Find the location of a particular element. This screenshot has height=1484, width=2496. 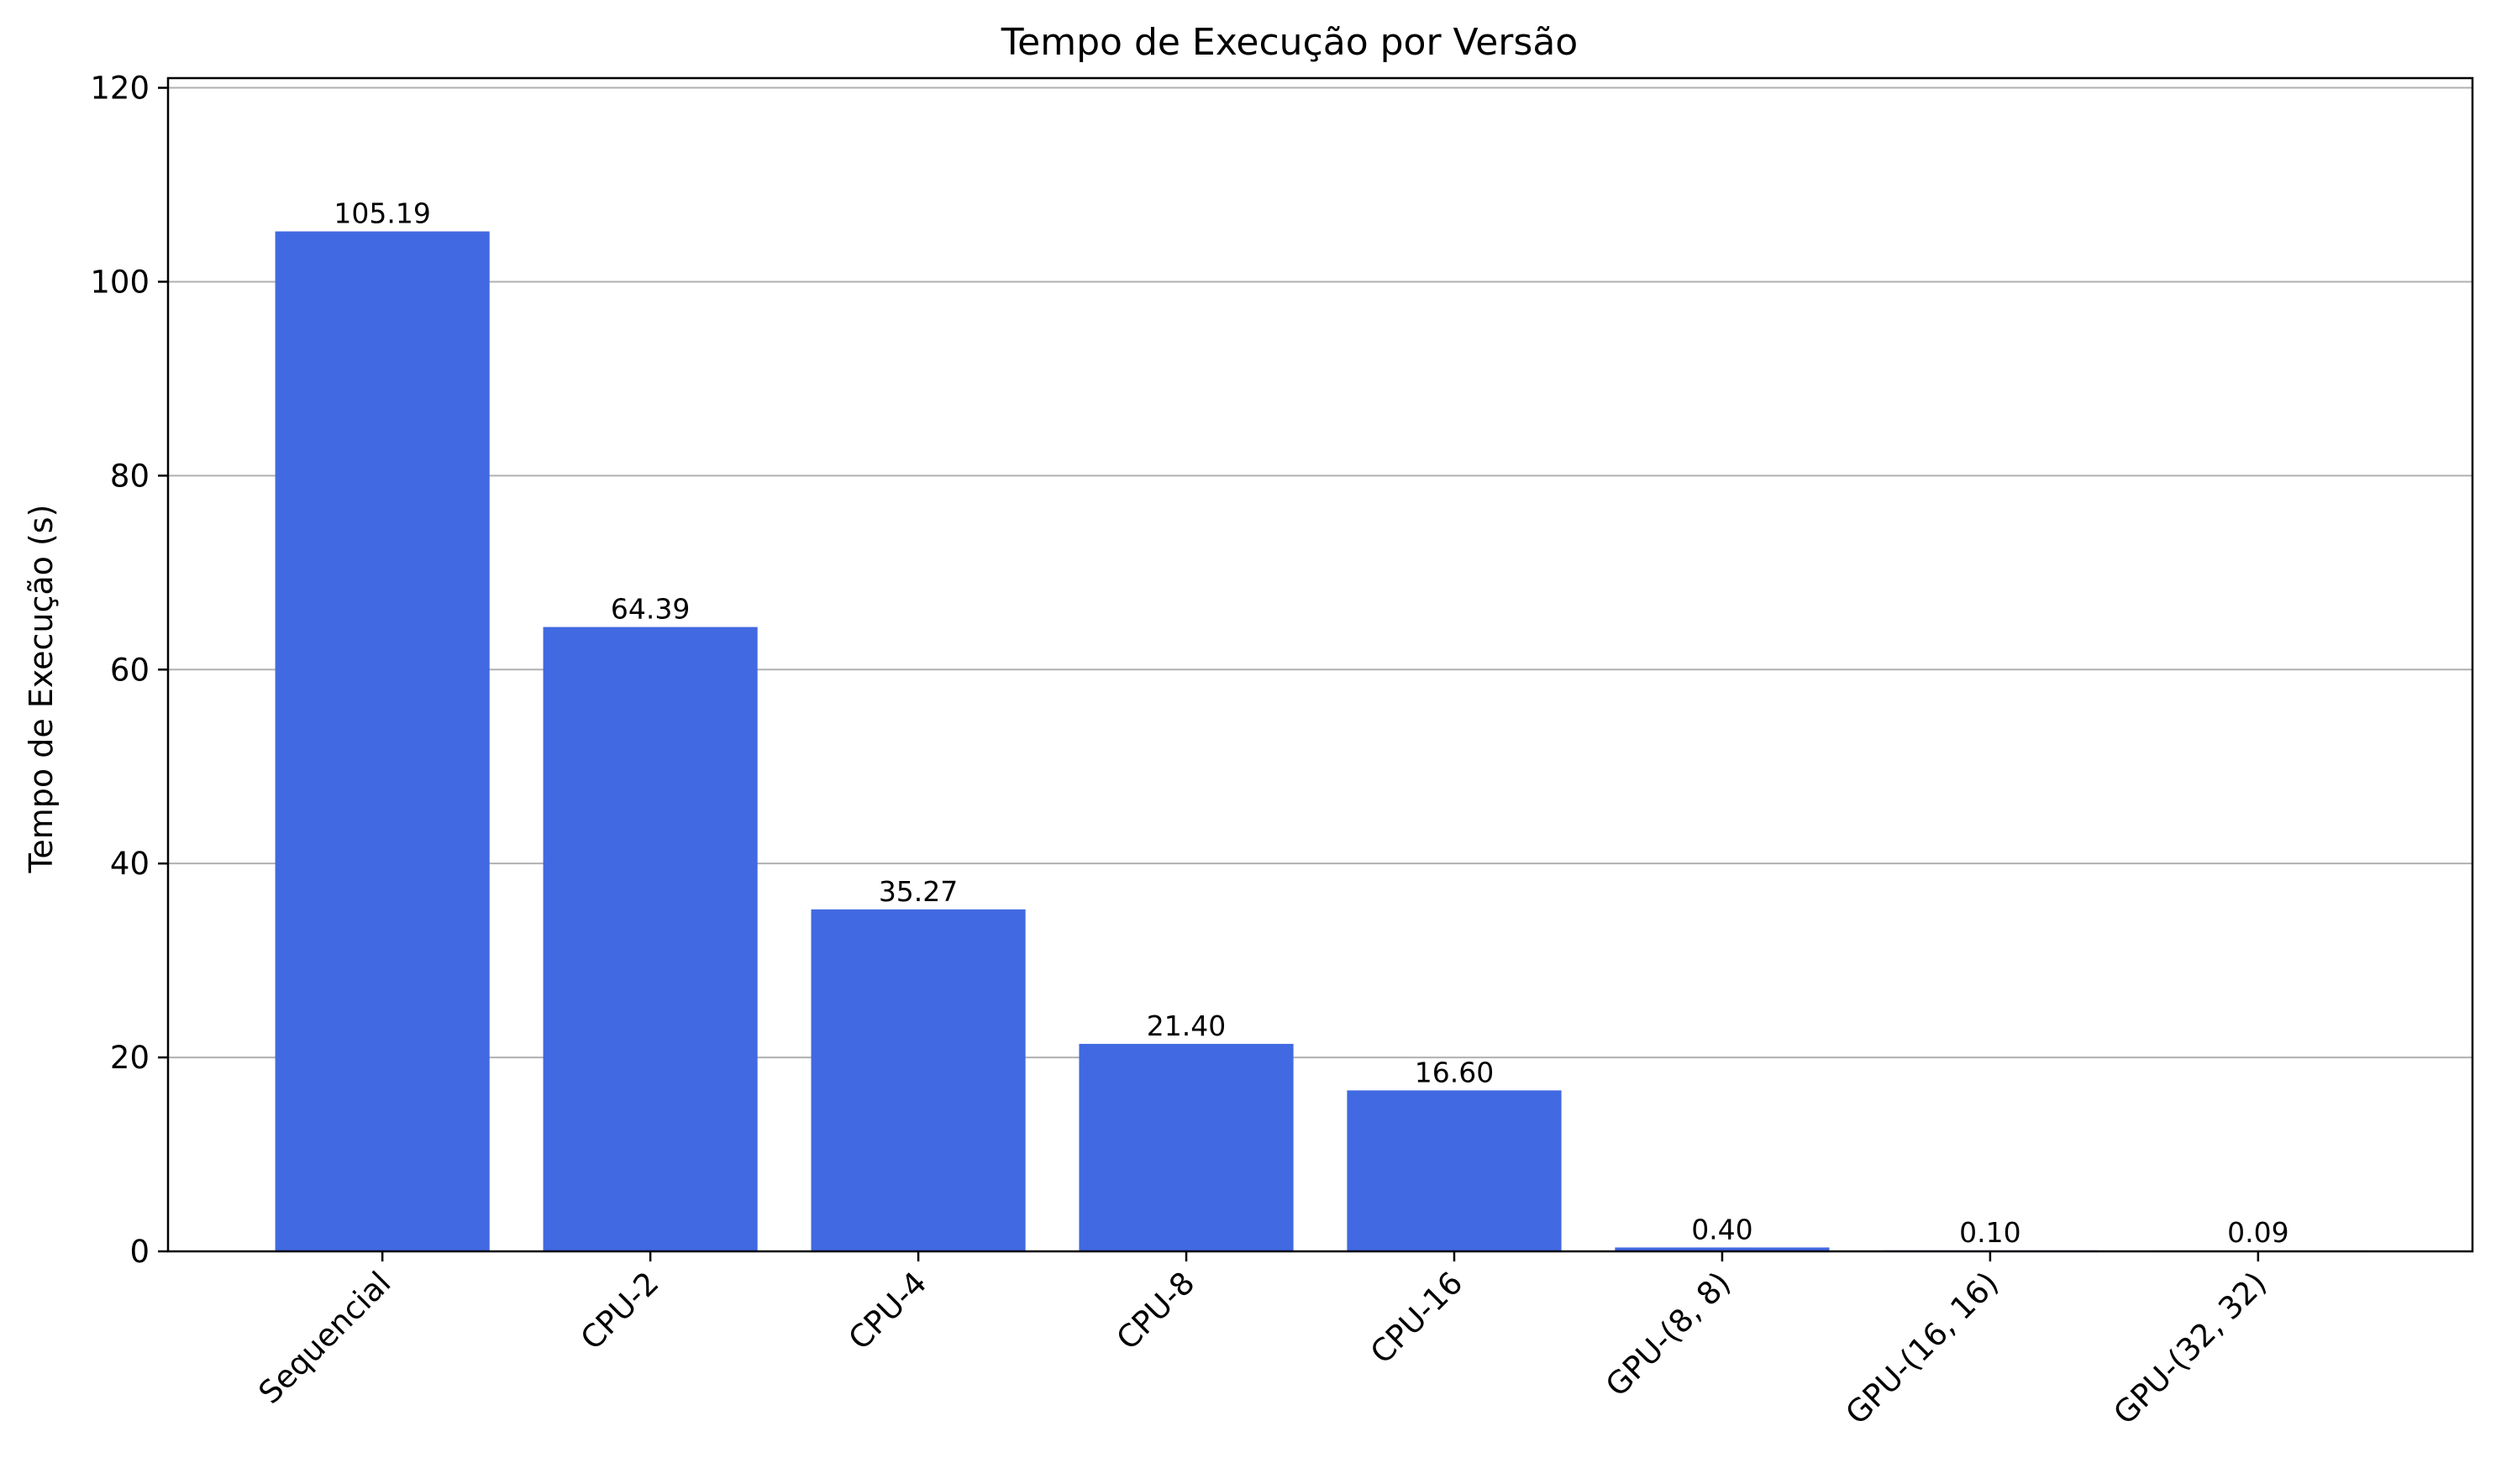

y-tick-label: 20 is located at coordinates (130, 1058).